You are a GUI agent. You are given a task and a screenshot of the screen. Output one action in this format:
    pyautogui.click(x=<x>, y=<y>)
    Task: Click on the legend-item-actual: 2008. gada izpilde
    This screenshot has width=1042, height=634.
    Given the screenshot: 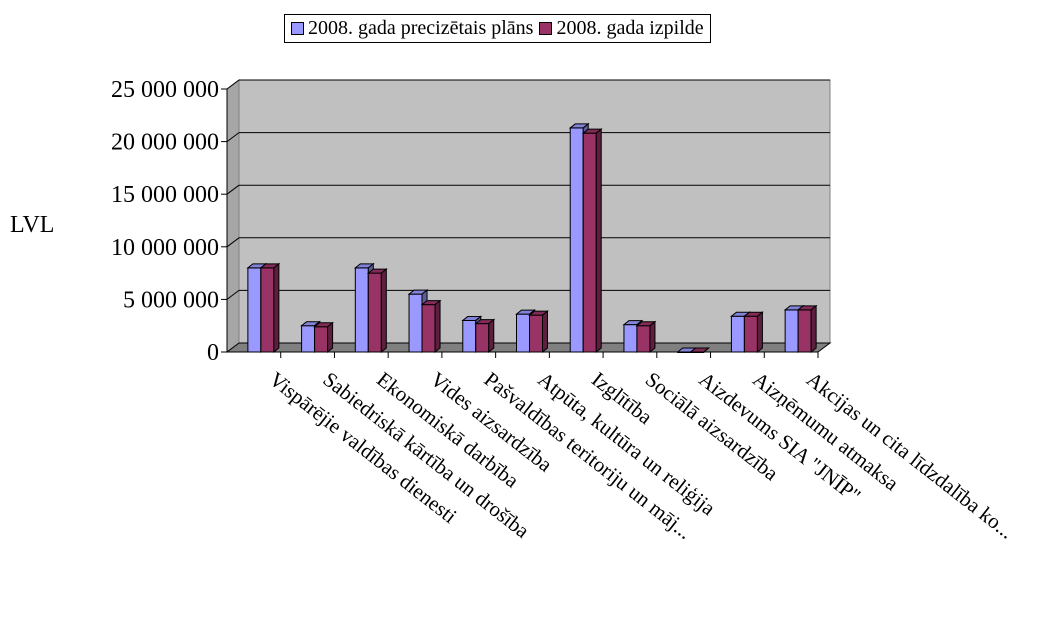 What is the action you would take?
    pyautogui.click(x=621, y=28)
    